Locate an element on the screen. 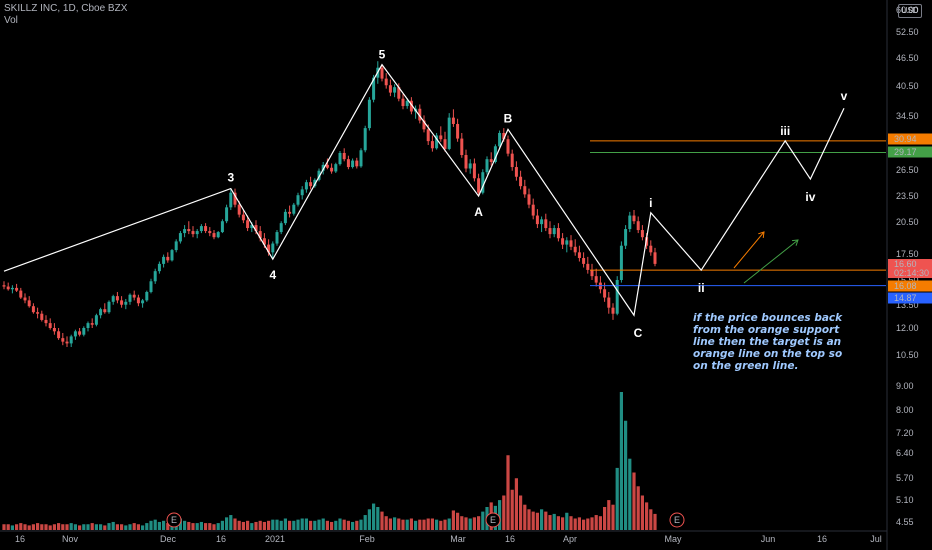  price-tick-label: 40.50 is located at coordinates (907, 86).